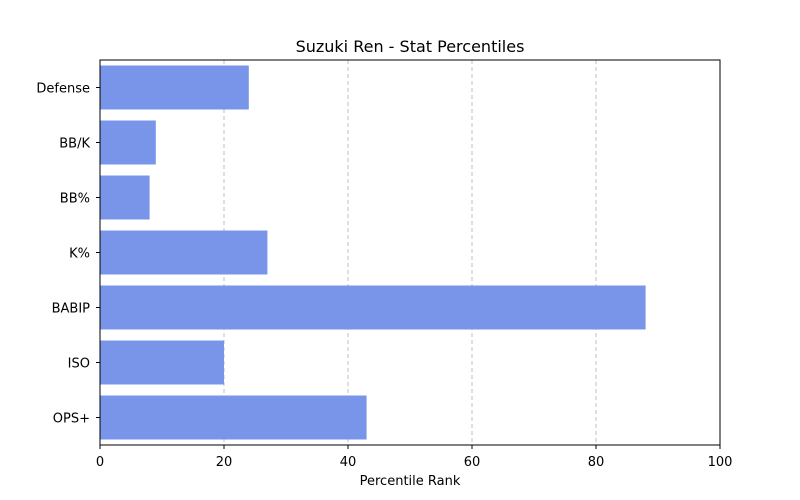 Image resolution: width=800 pixels, height=500 pixels. I want to click on y-tick-label: Defense, so click(63, 89).